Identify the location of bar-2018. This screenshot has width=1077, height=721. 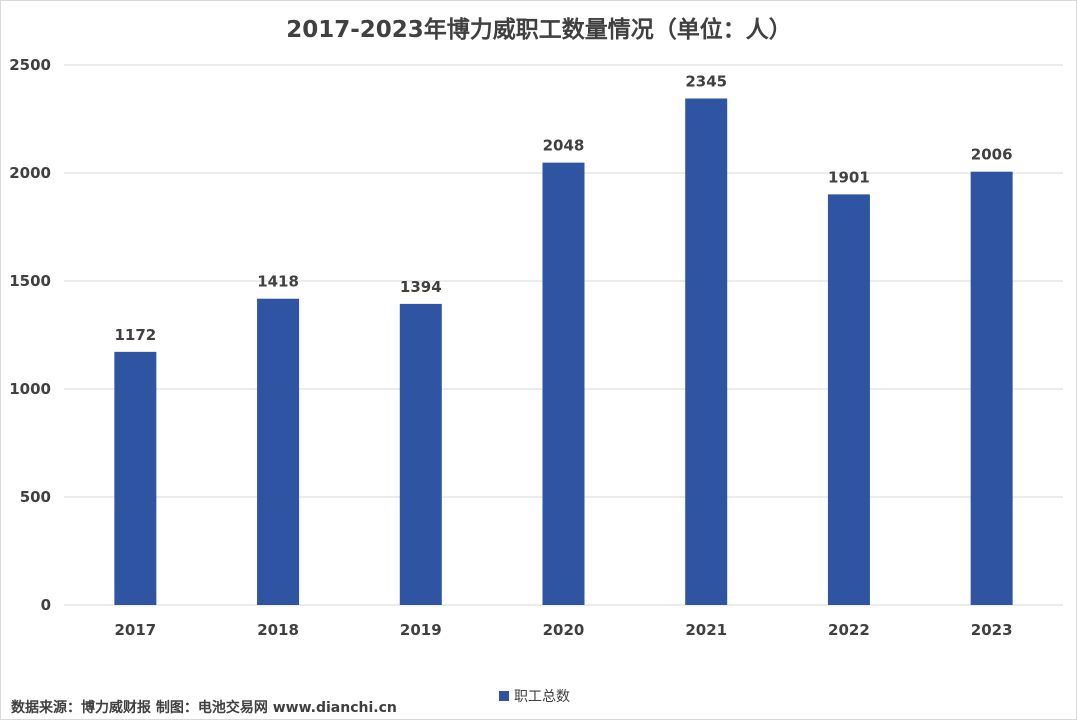
(278, 451).